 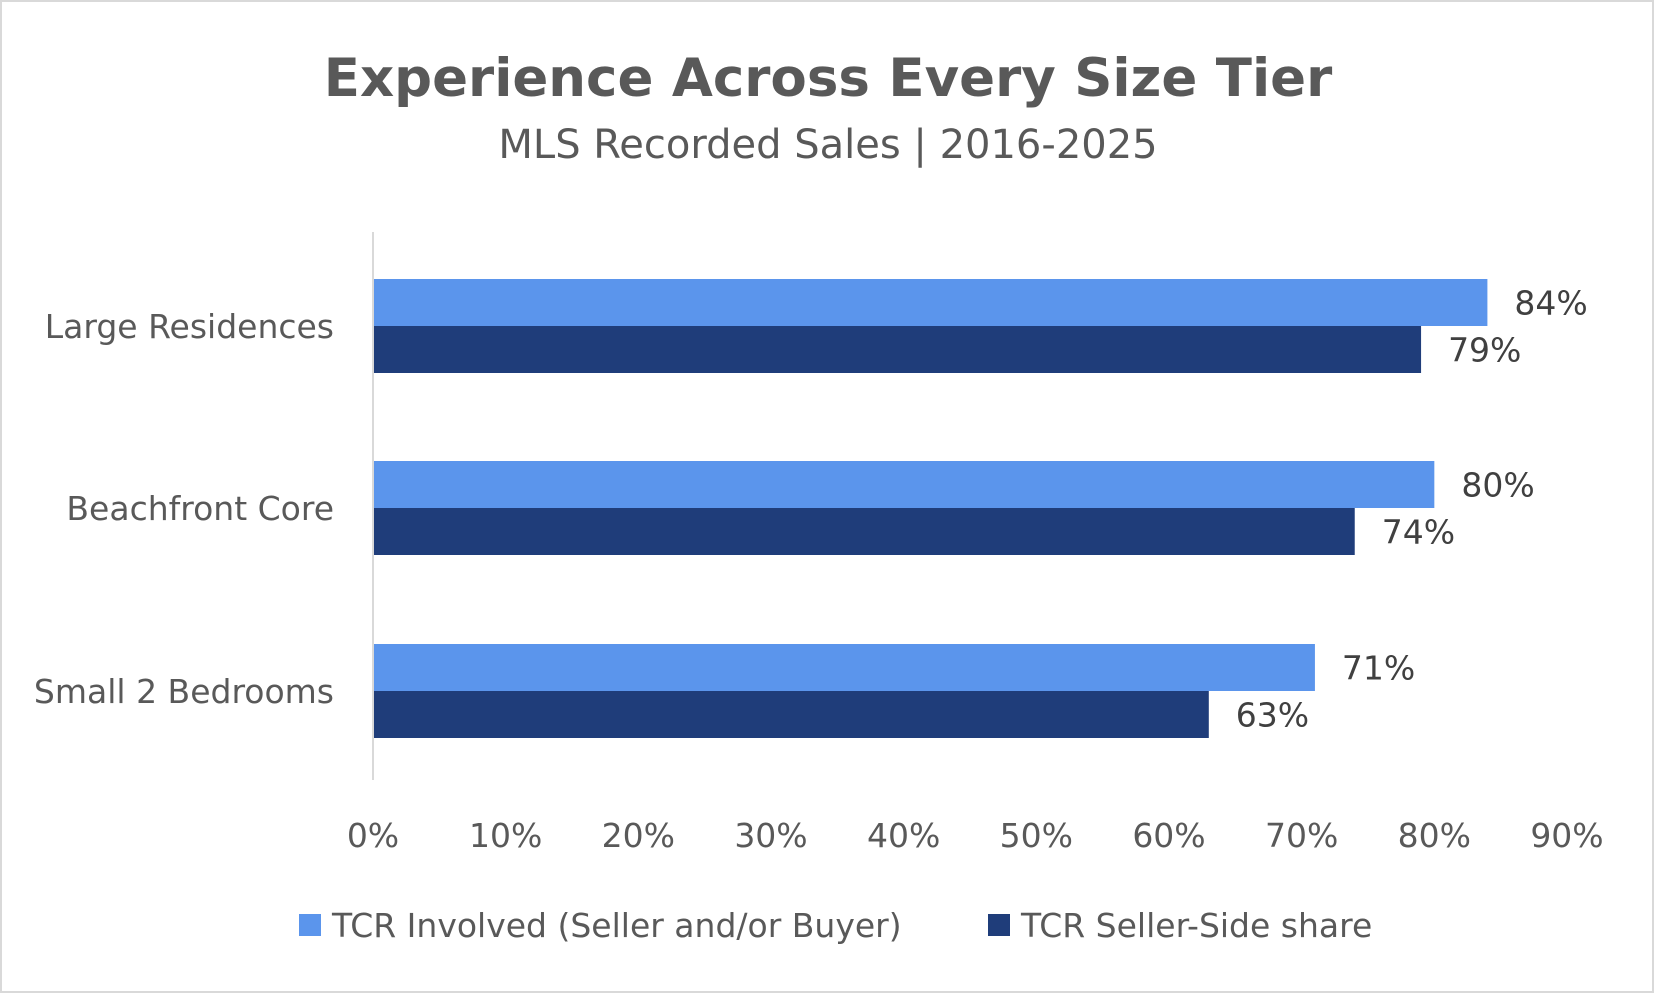 I want to click on data-label: 71%, so click(x=1378, y=668).